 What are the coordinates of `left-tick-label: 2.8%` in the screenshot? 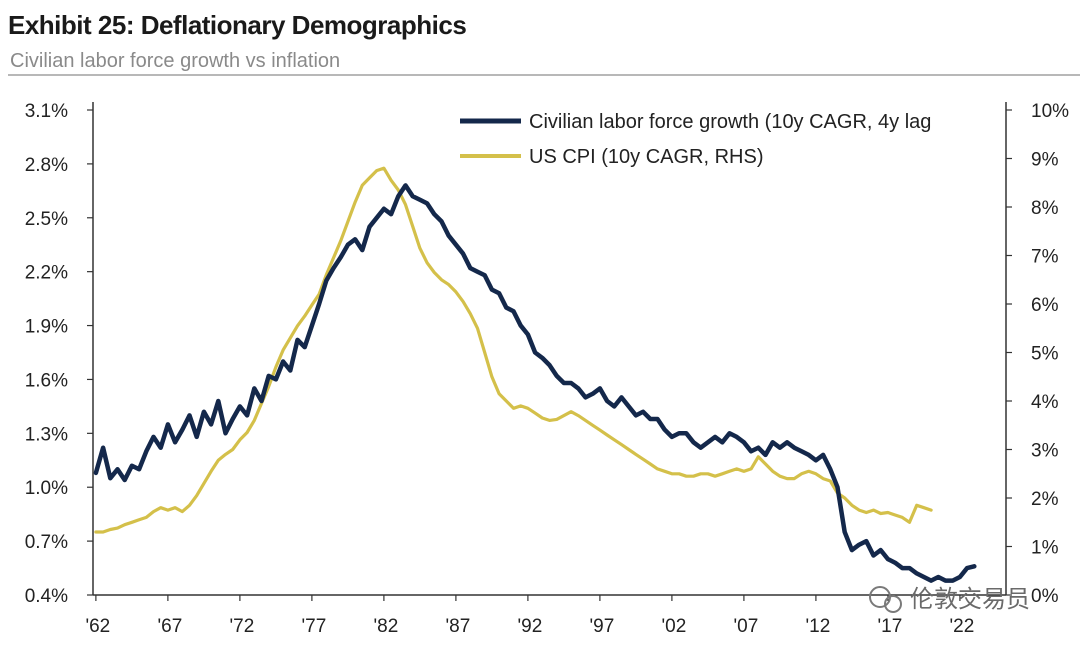 It's located at (46, 165).